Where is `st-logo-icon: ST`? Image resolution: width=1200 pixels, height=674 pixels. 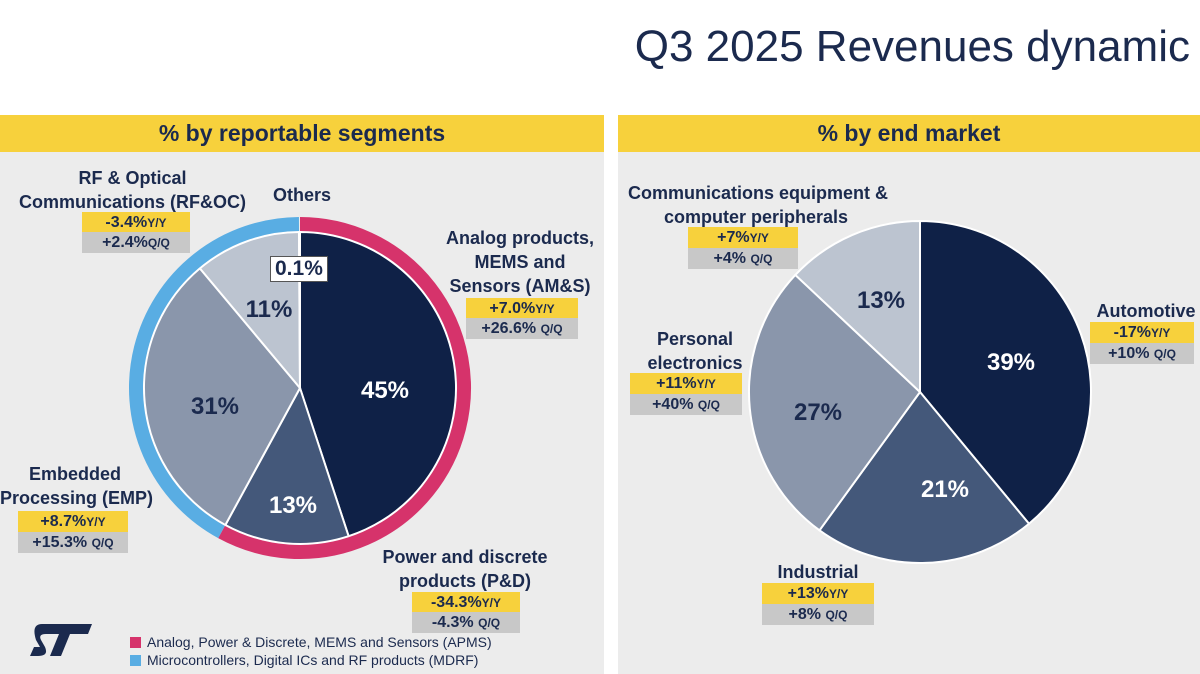
st-logo-icon: ST is located at coordinates (61, 640).